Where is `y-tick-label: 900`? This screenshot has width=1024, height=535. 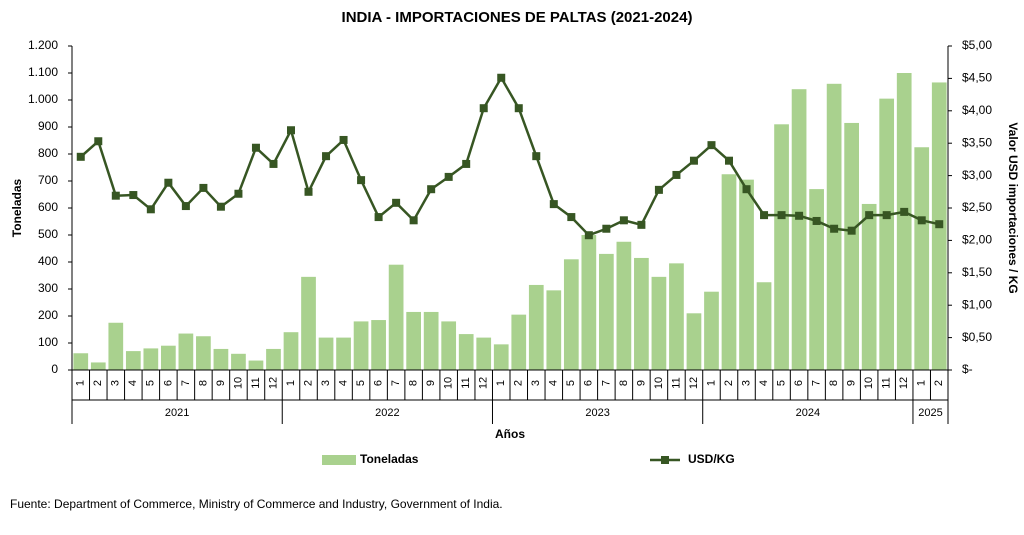 y-tick-label: 900 is located at coordinates (48, 126).